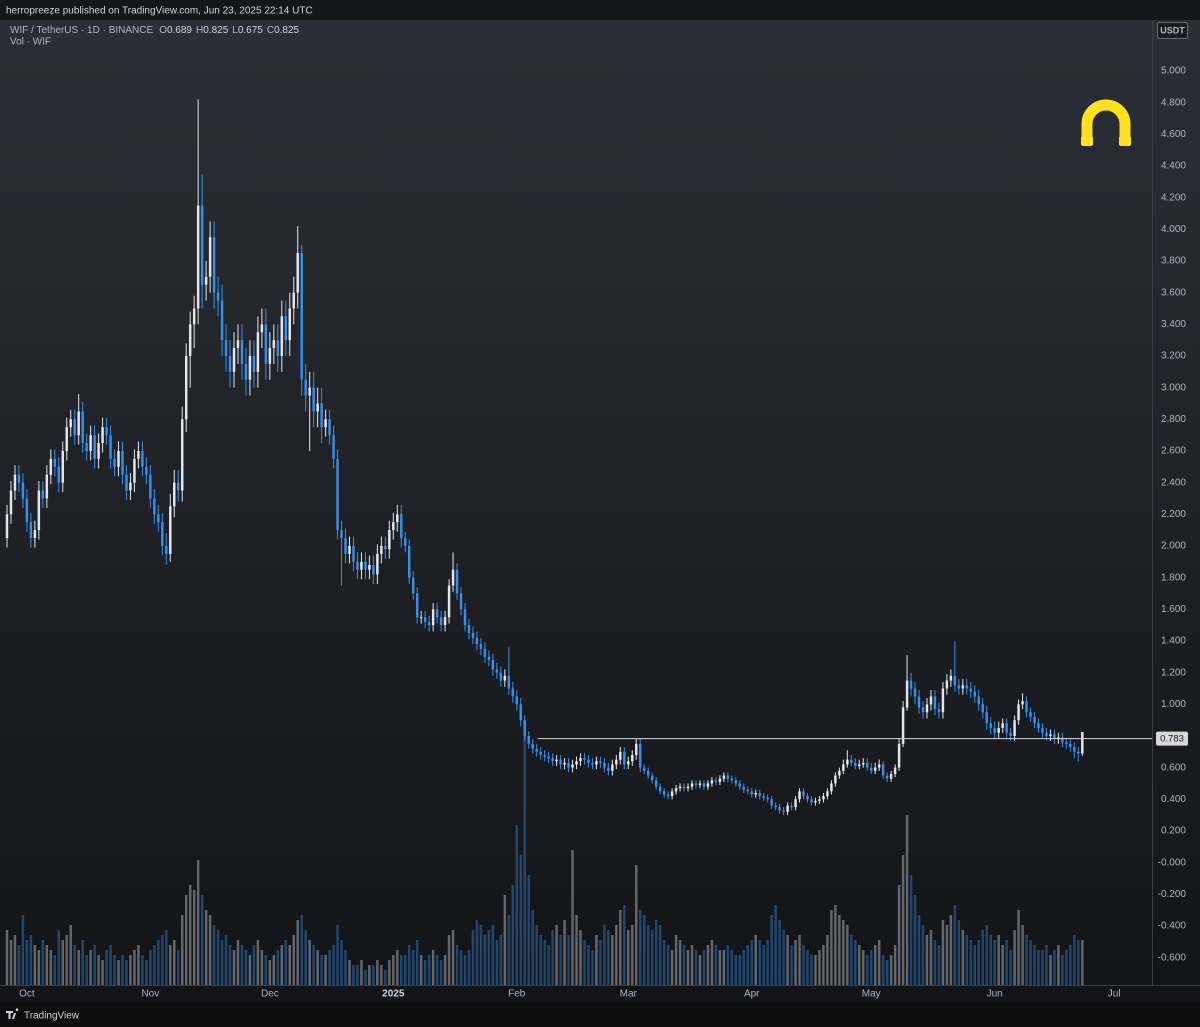 The image size is (1200, 1027). What do you see at coordinates (1172, 30) in the screenshot?
I see `currency-box` at bounding box center [1172, 30].